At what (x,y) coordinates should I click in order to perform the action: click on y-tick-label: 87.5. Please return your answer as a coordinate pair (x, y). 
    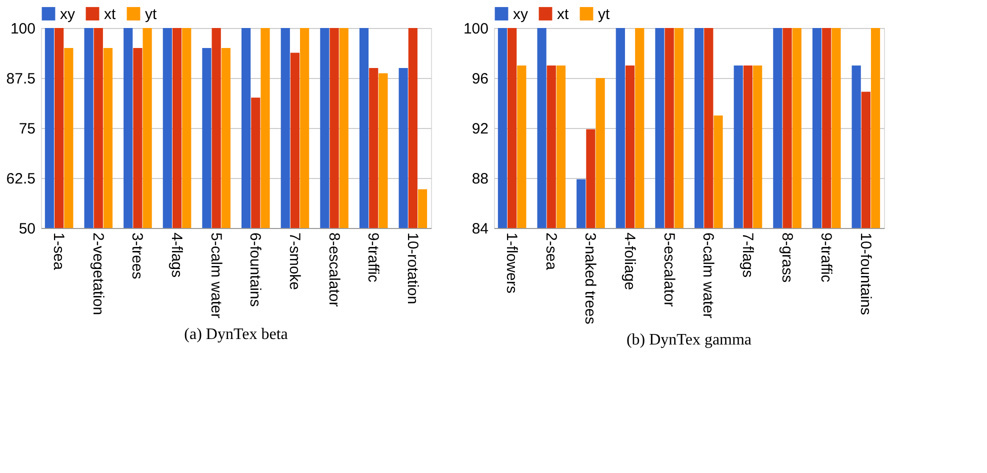
    Looking at the image, I should click on (21, 79).